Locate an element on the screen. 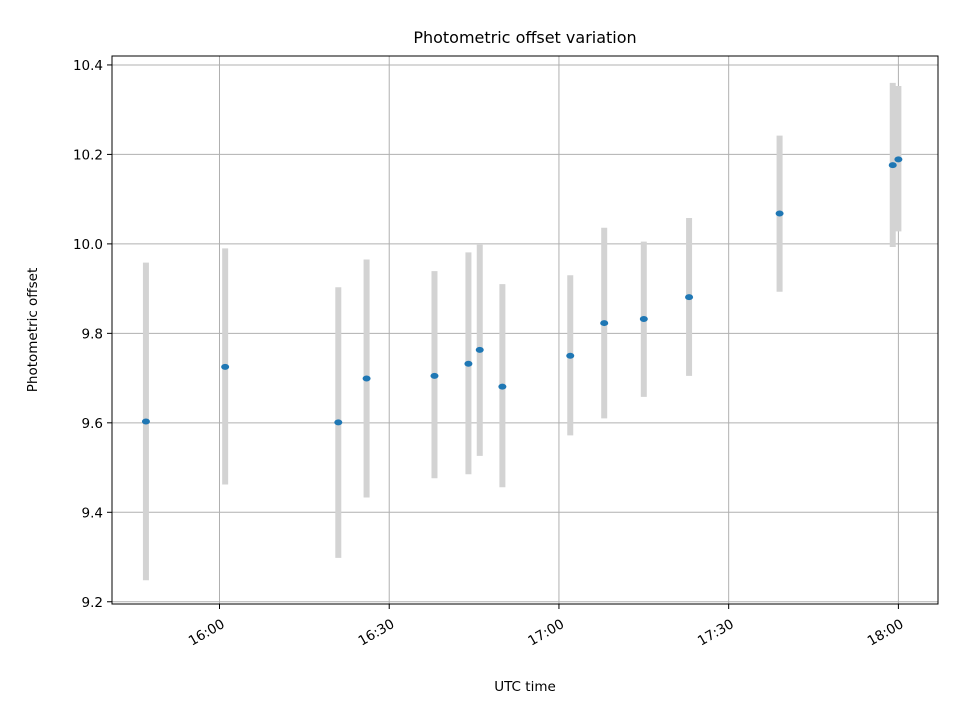  y-axis-ticks: 9.2 9.4 9.6 9.8 10.0 10.2 10.4 is located at coordinates (92, 334).